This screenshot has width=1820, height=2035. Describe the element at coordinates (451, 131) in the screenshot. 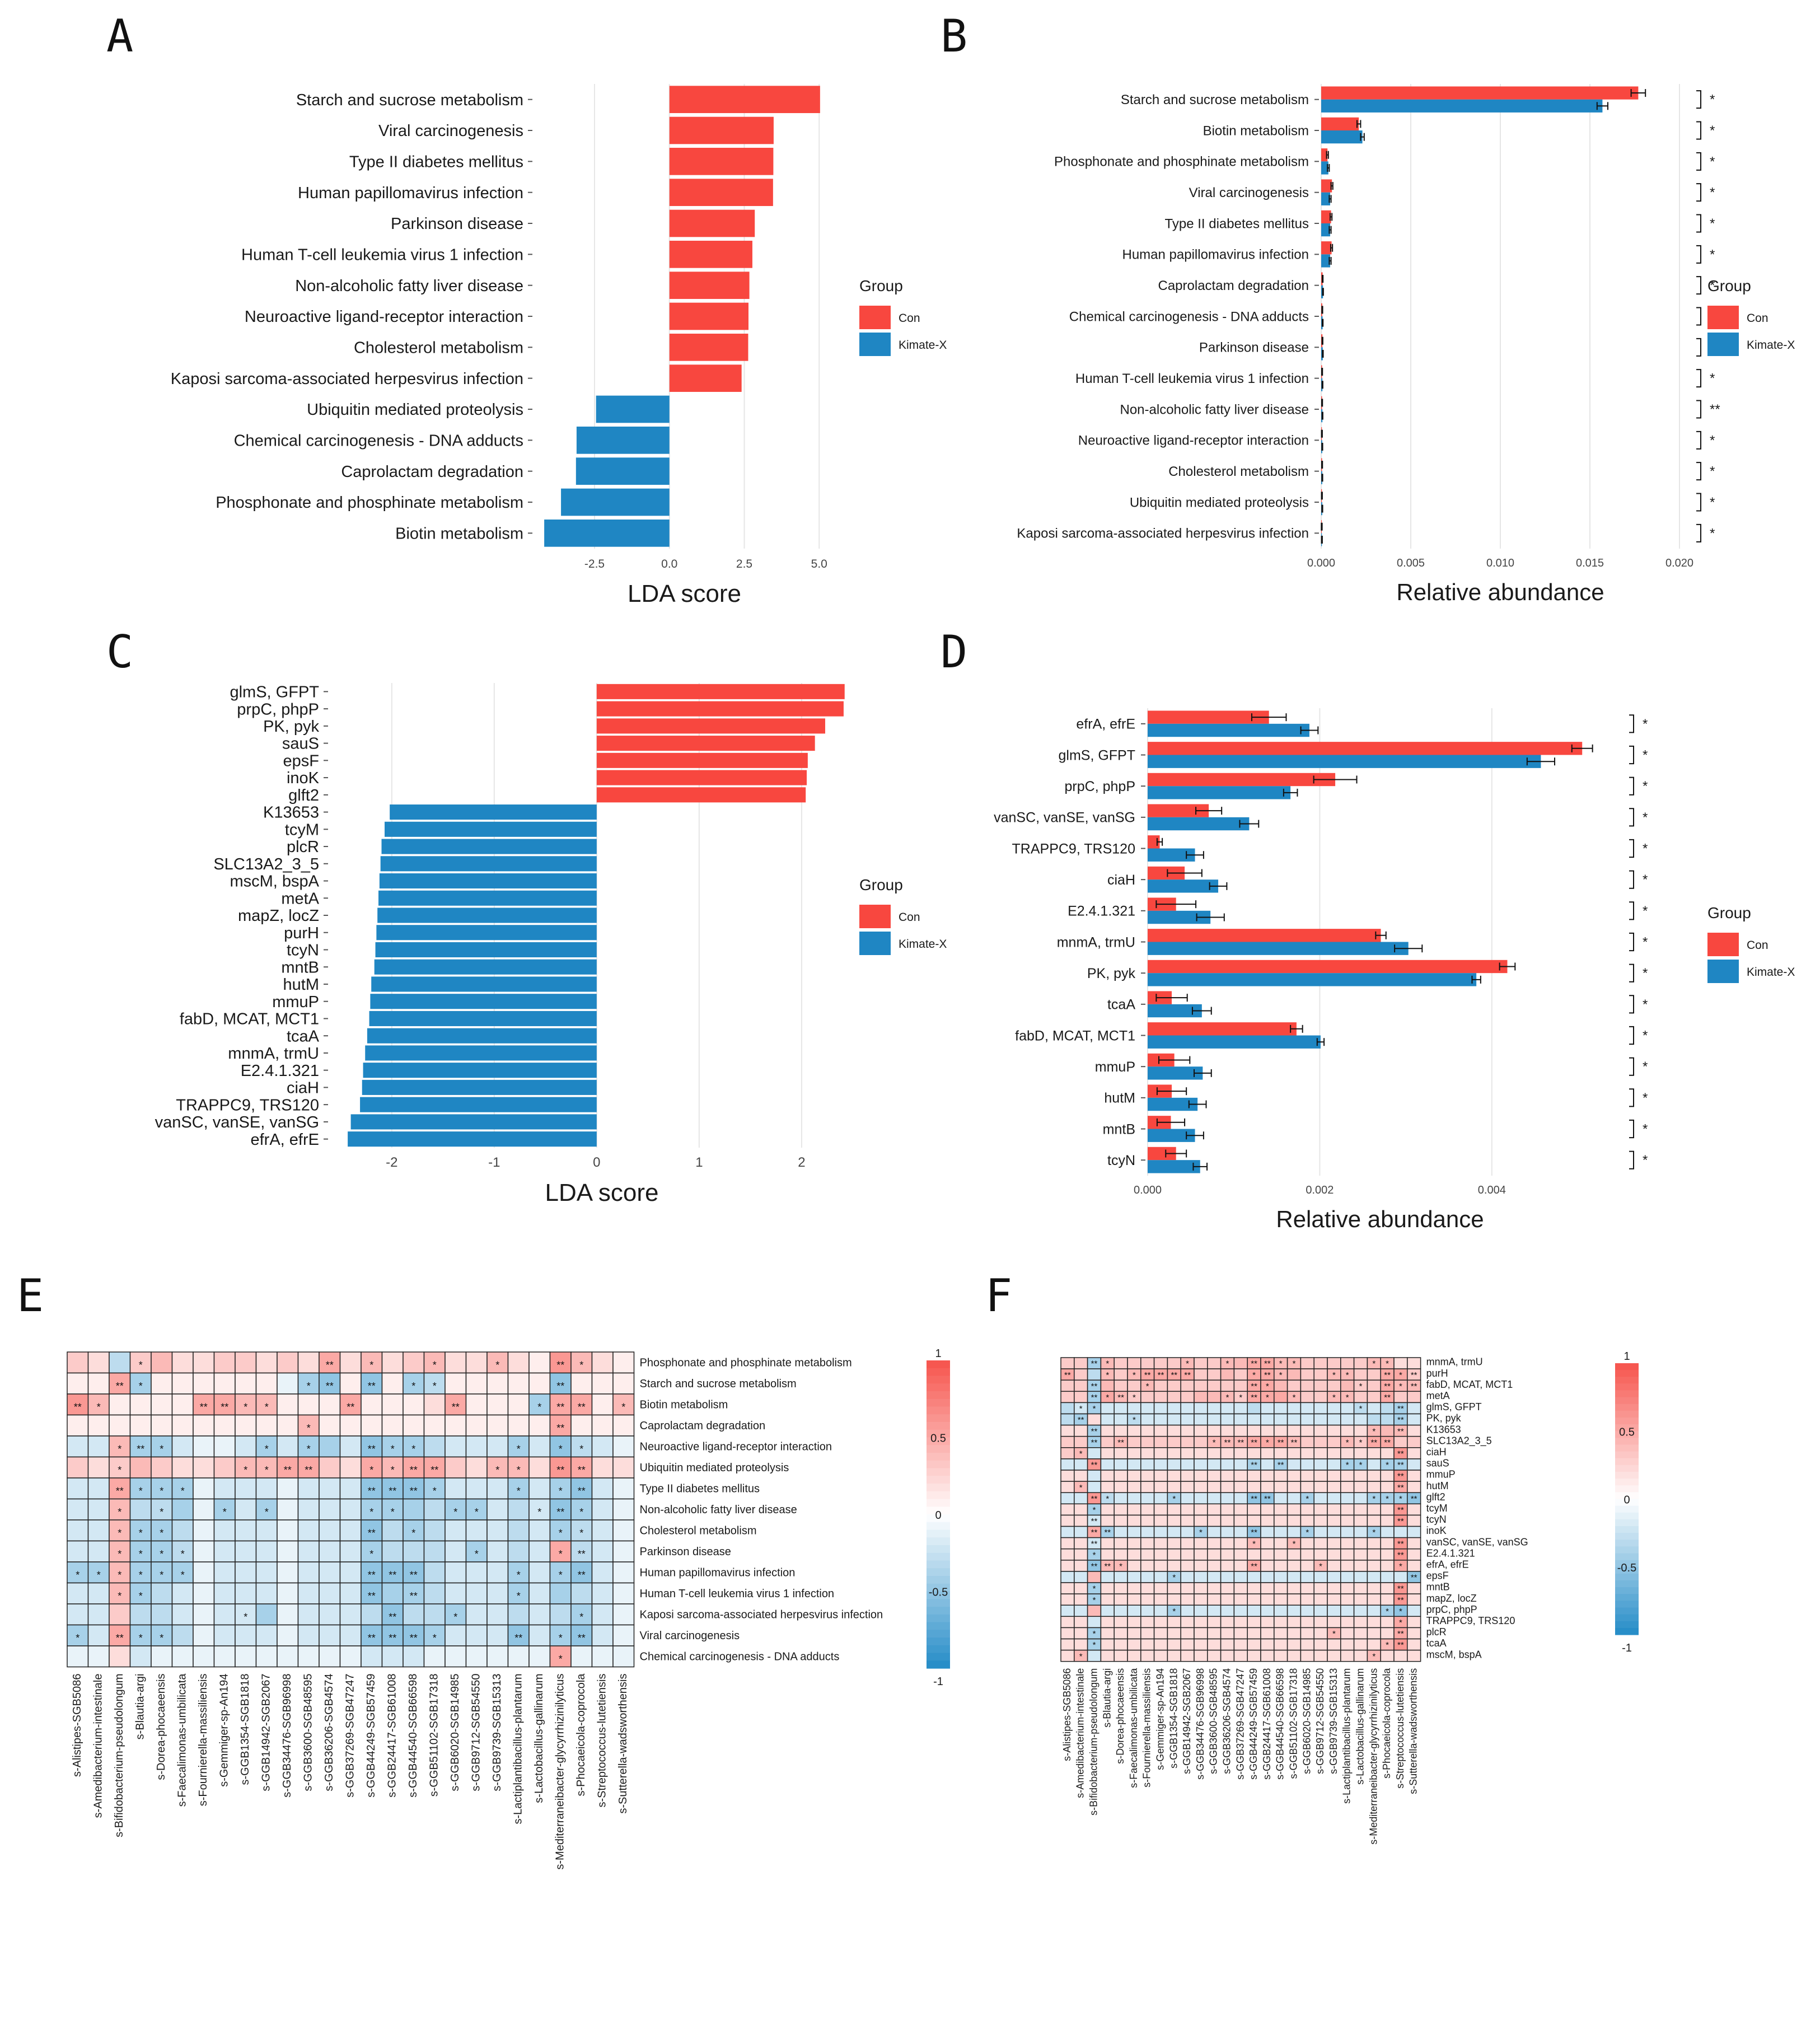

I see `category-label: Viral carcinogenesis` at that location.